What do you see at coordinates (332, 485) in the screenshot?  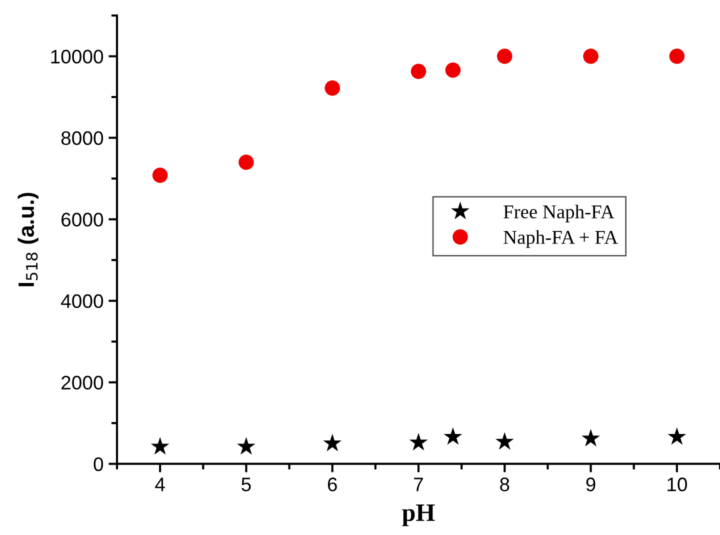 I see `x-tick-label: 6` at bounding box center [332, 485].